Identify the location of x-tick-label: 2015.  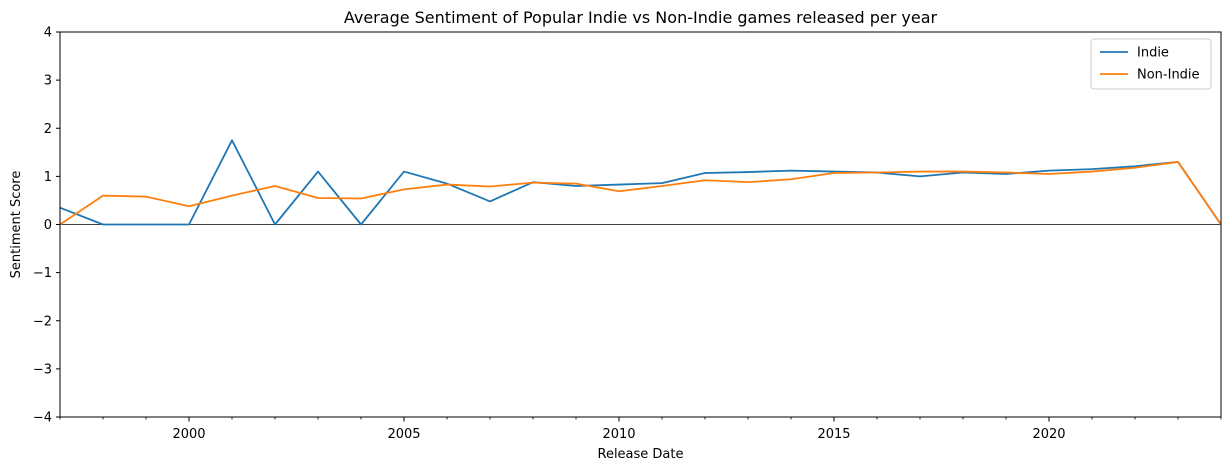
(833, 434).